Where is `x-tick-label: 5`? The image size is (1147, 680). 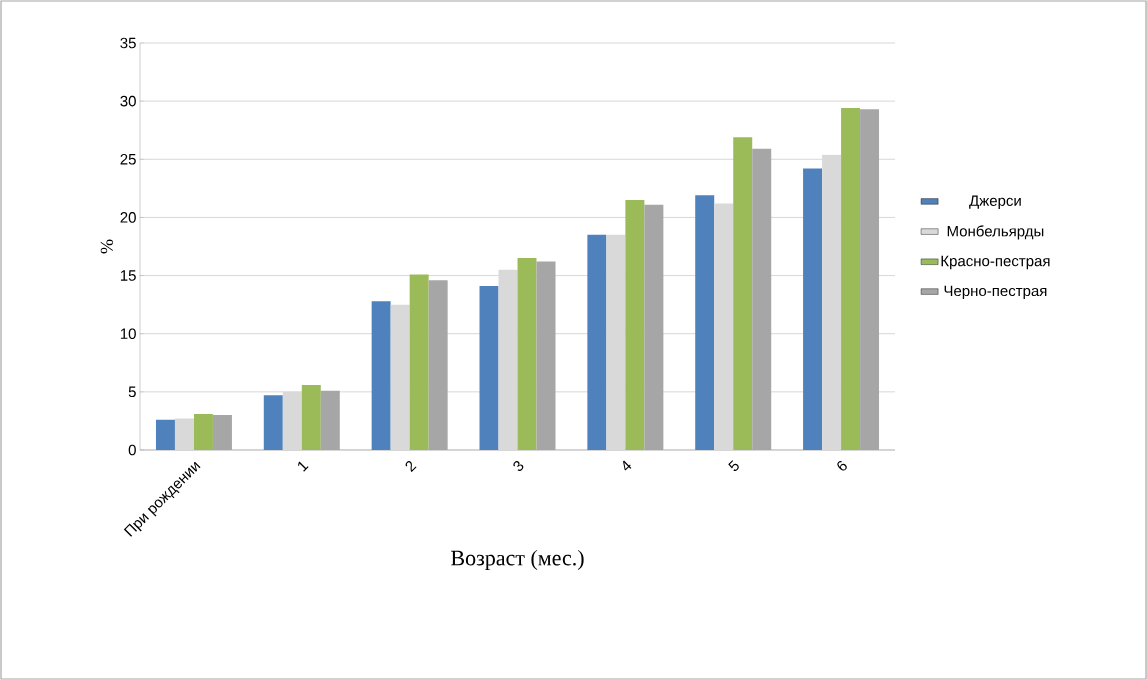
x-tick-label: 5 is located at coordinates (733, 465).